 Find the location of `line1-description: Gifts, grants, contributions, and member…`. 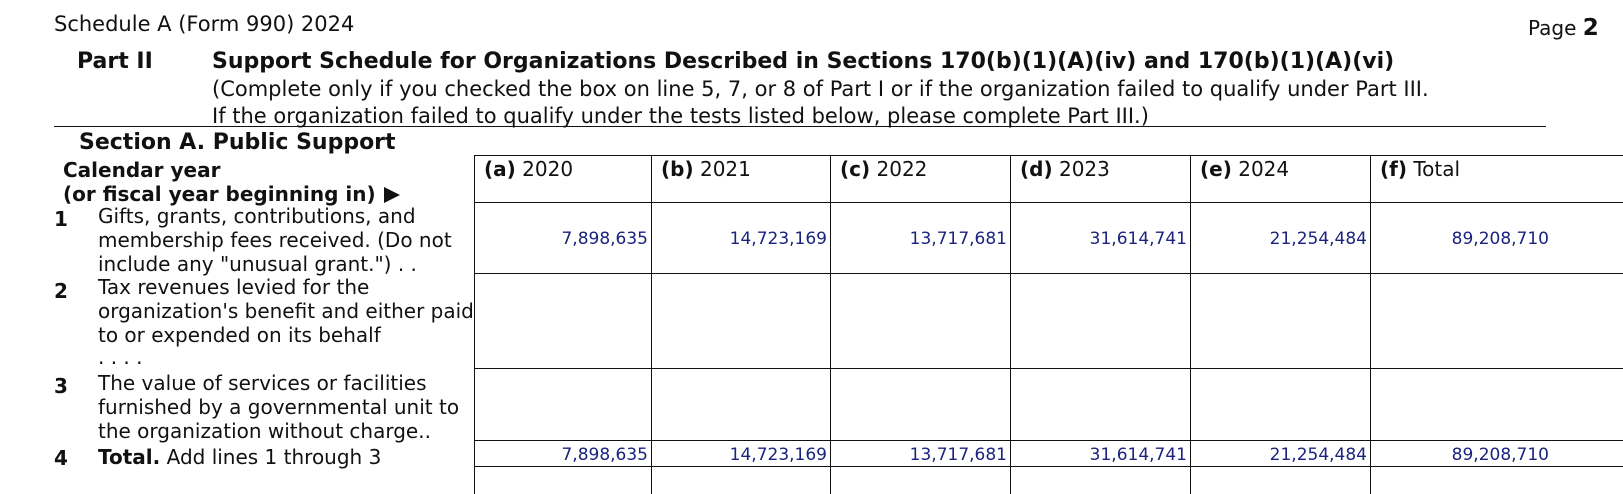

line1-description: Gifts, grants, contributions, and member… is located at coordinates (275, 240).